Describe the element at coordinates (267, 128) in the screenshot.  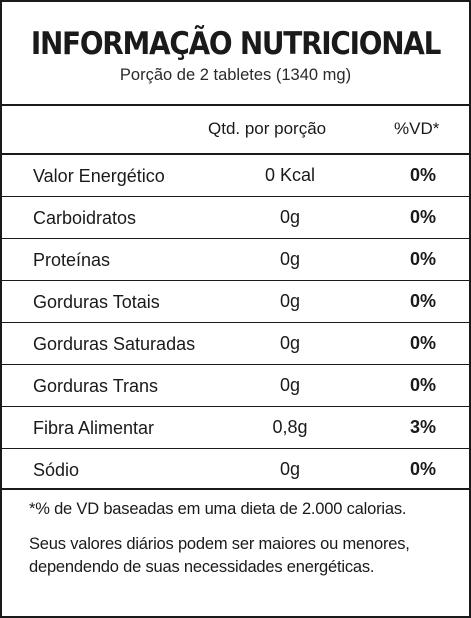
I see `column-header-quantity: Qtd. por porção` at that location.